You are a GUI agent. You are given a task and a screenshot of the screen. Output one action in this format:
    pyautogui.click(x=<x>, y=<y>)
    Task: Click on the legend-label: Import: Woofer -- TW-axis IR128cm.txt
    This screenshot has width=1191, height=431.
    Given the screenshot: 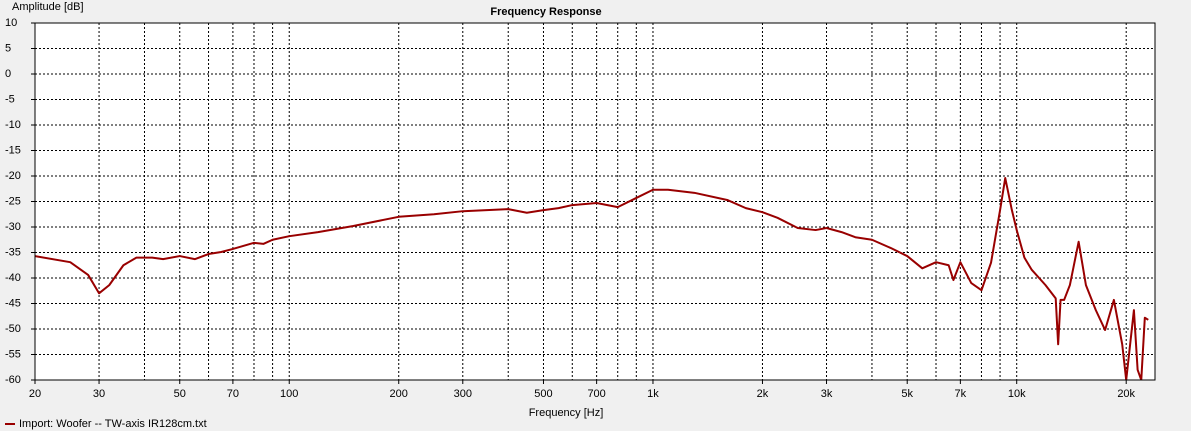 What is the action you would take?
    pyautogui.click(x=113, y=424)
    